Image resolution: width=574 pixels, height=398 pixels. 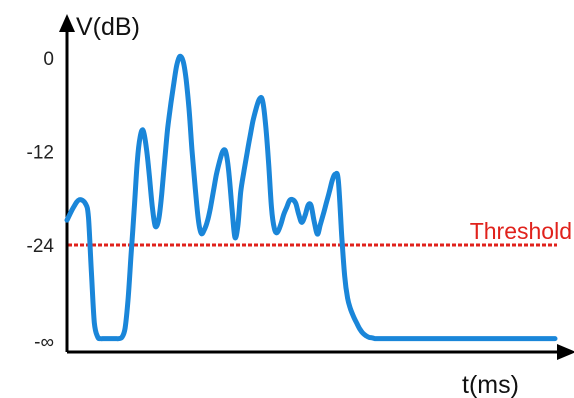 I want to click on x-axis-label: t(ms), so click(x=490, y=384).